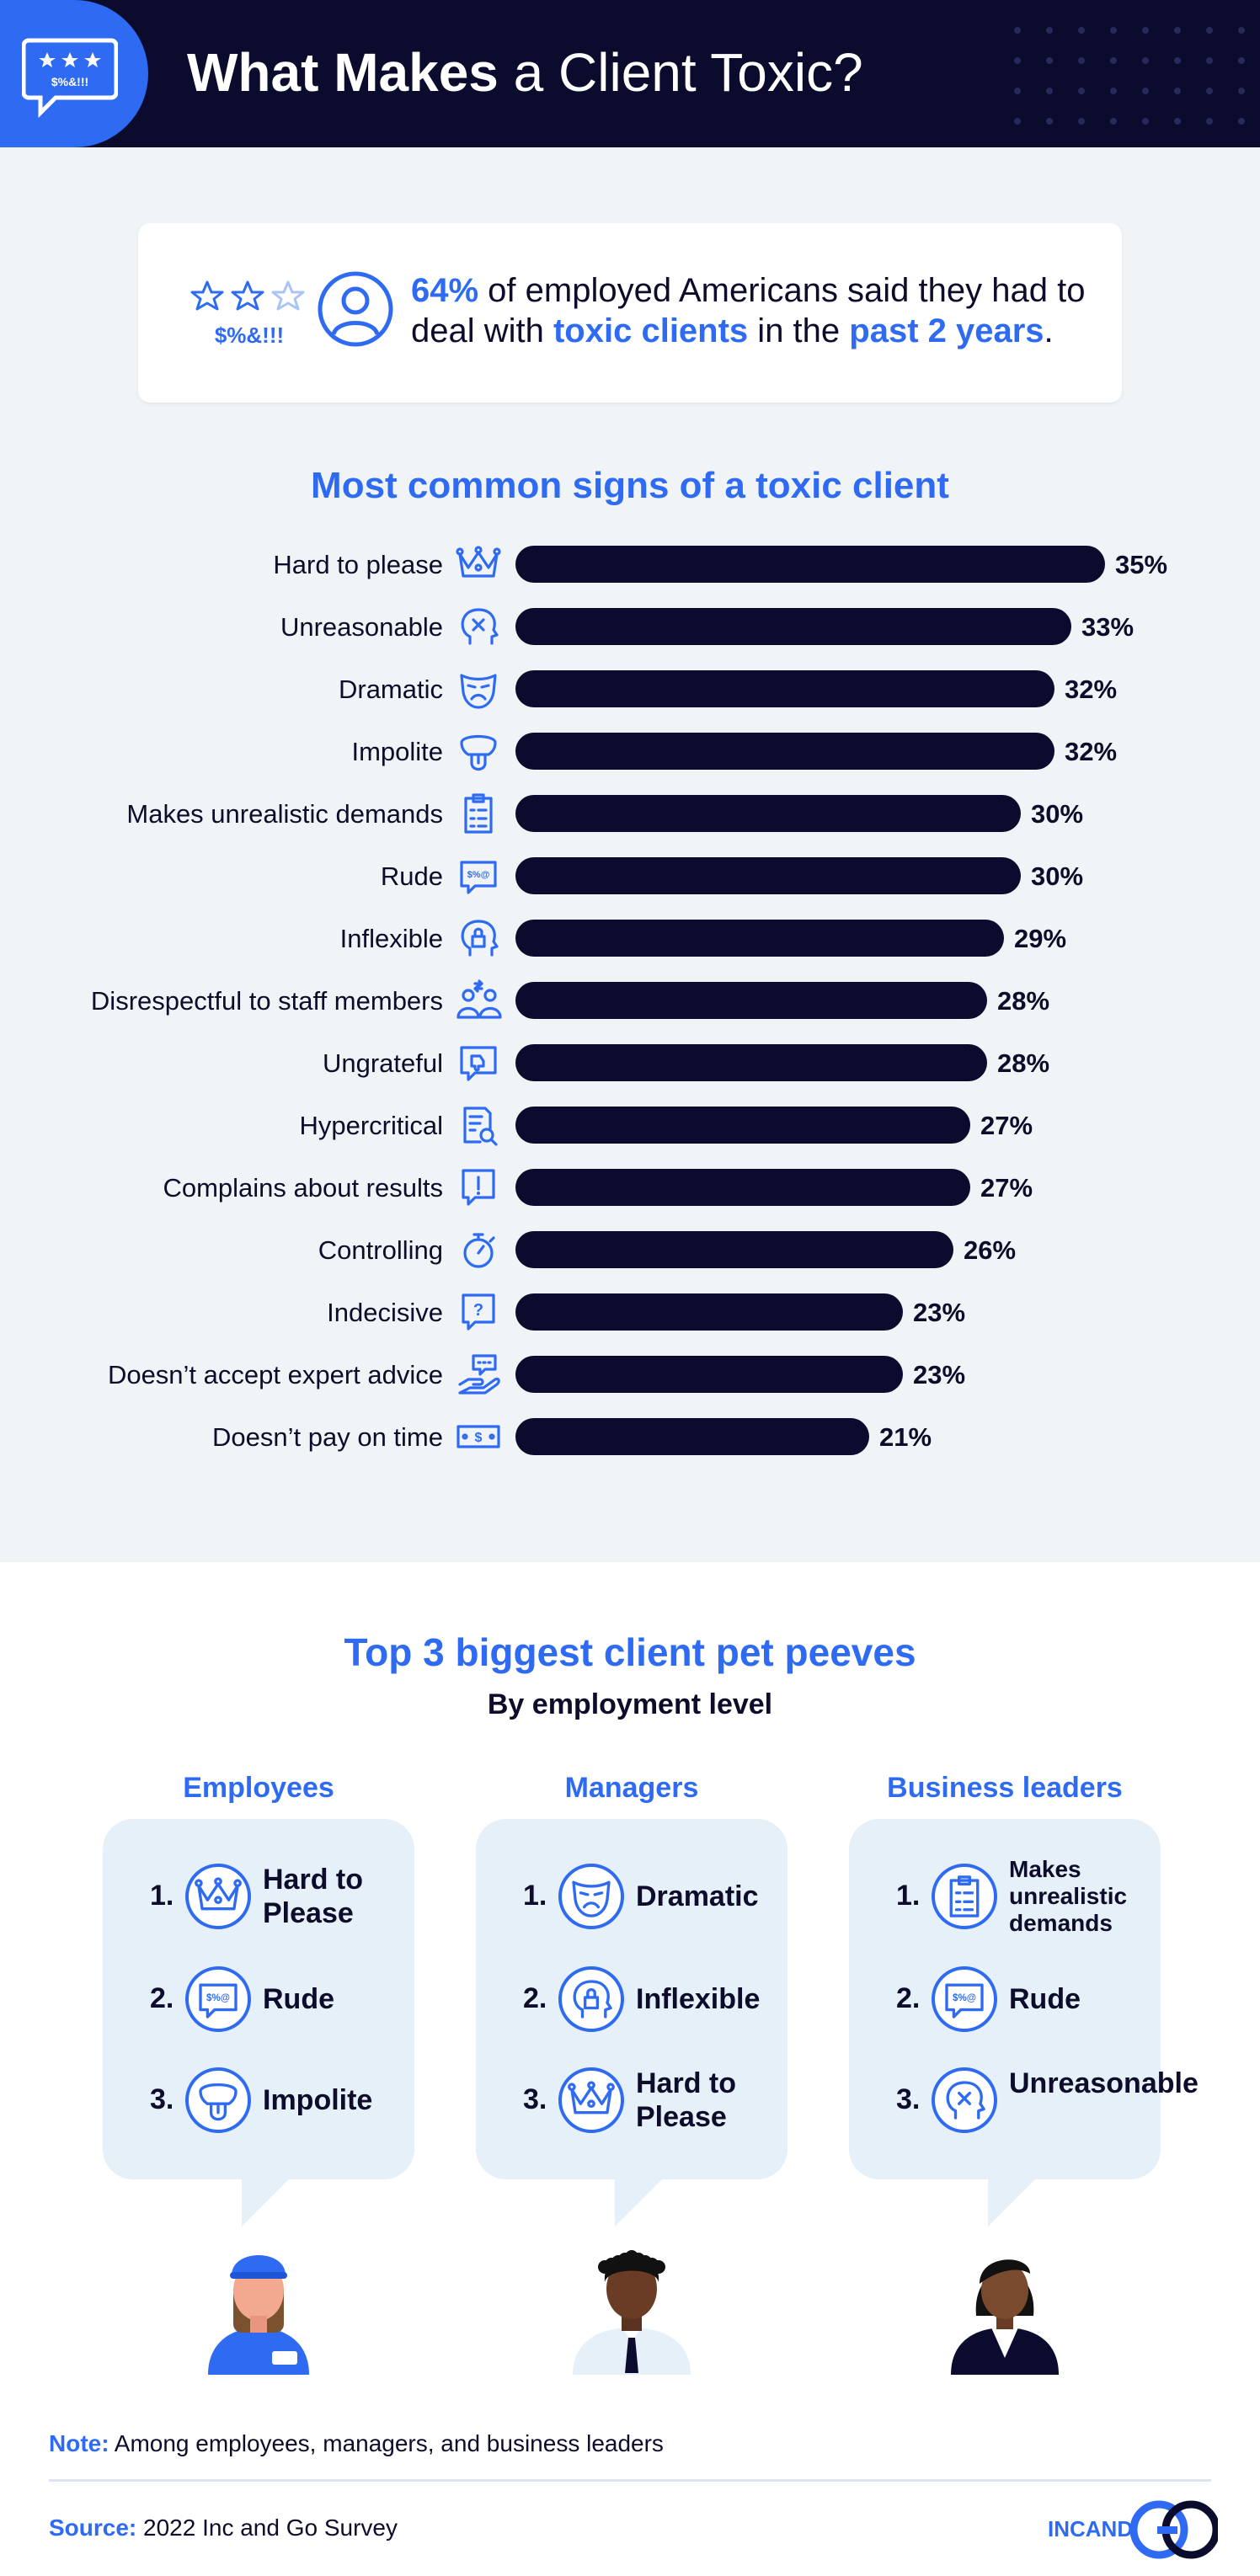 Image resolution: width=1260 pixels, height=2576 pixels. I want to click on rank-number: 1., so click(535, 1896).